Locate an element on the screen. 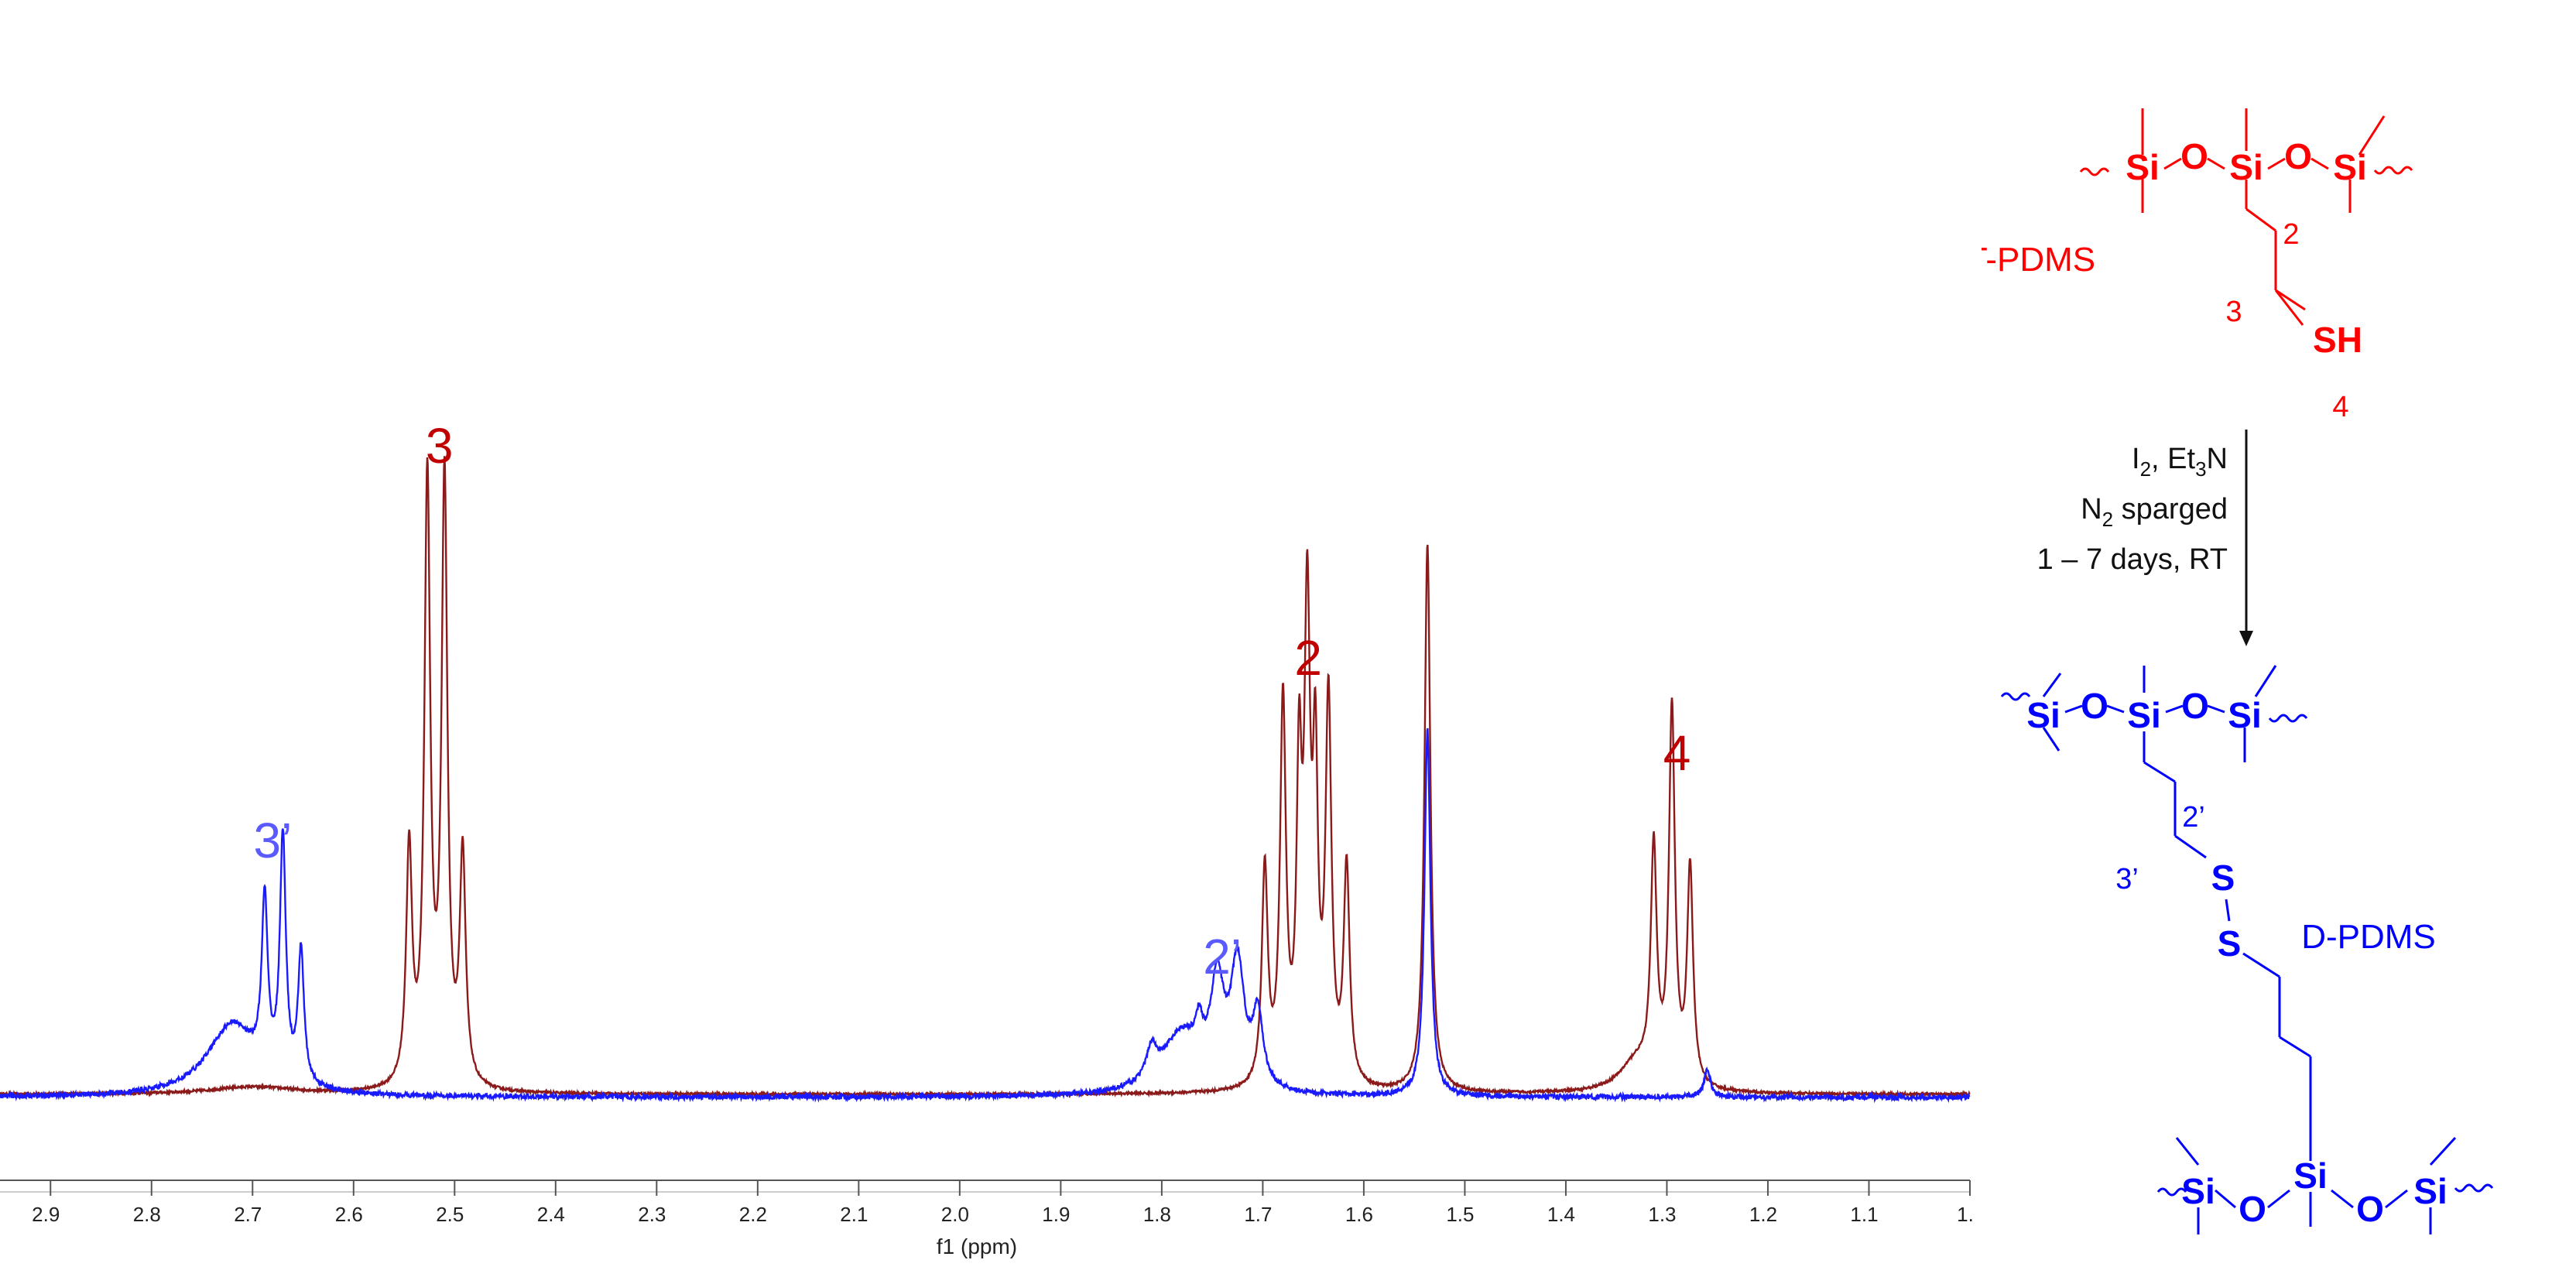  d-si-3: Si is located at coordinates (2244, 715).